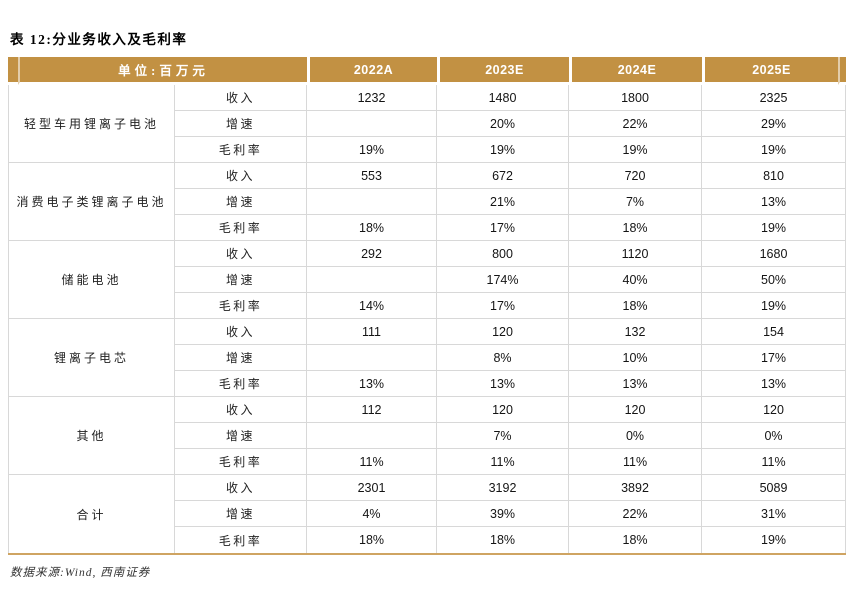 This screenshot has width=859, height=589. I want to click on table-cell: 20%, so click(503, 124).